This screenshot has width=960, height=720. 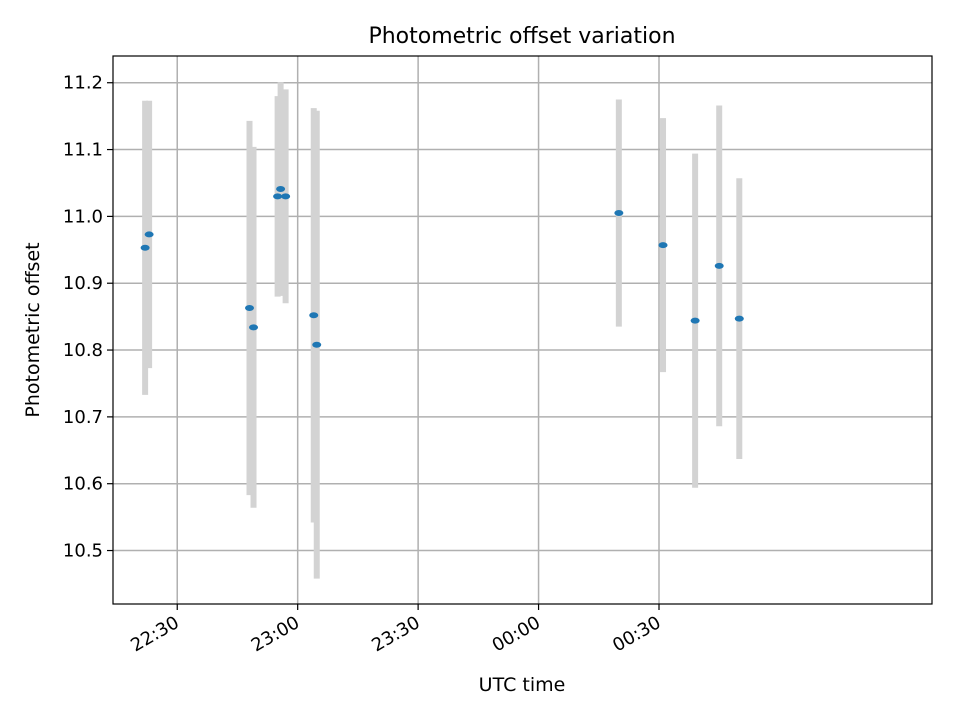 What do you see at coordinates (522, 685) in the screenshot?
I see `x-axis-label: UTC time` at bounding box center [522, 685].